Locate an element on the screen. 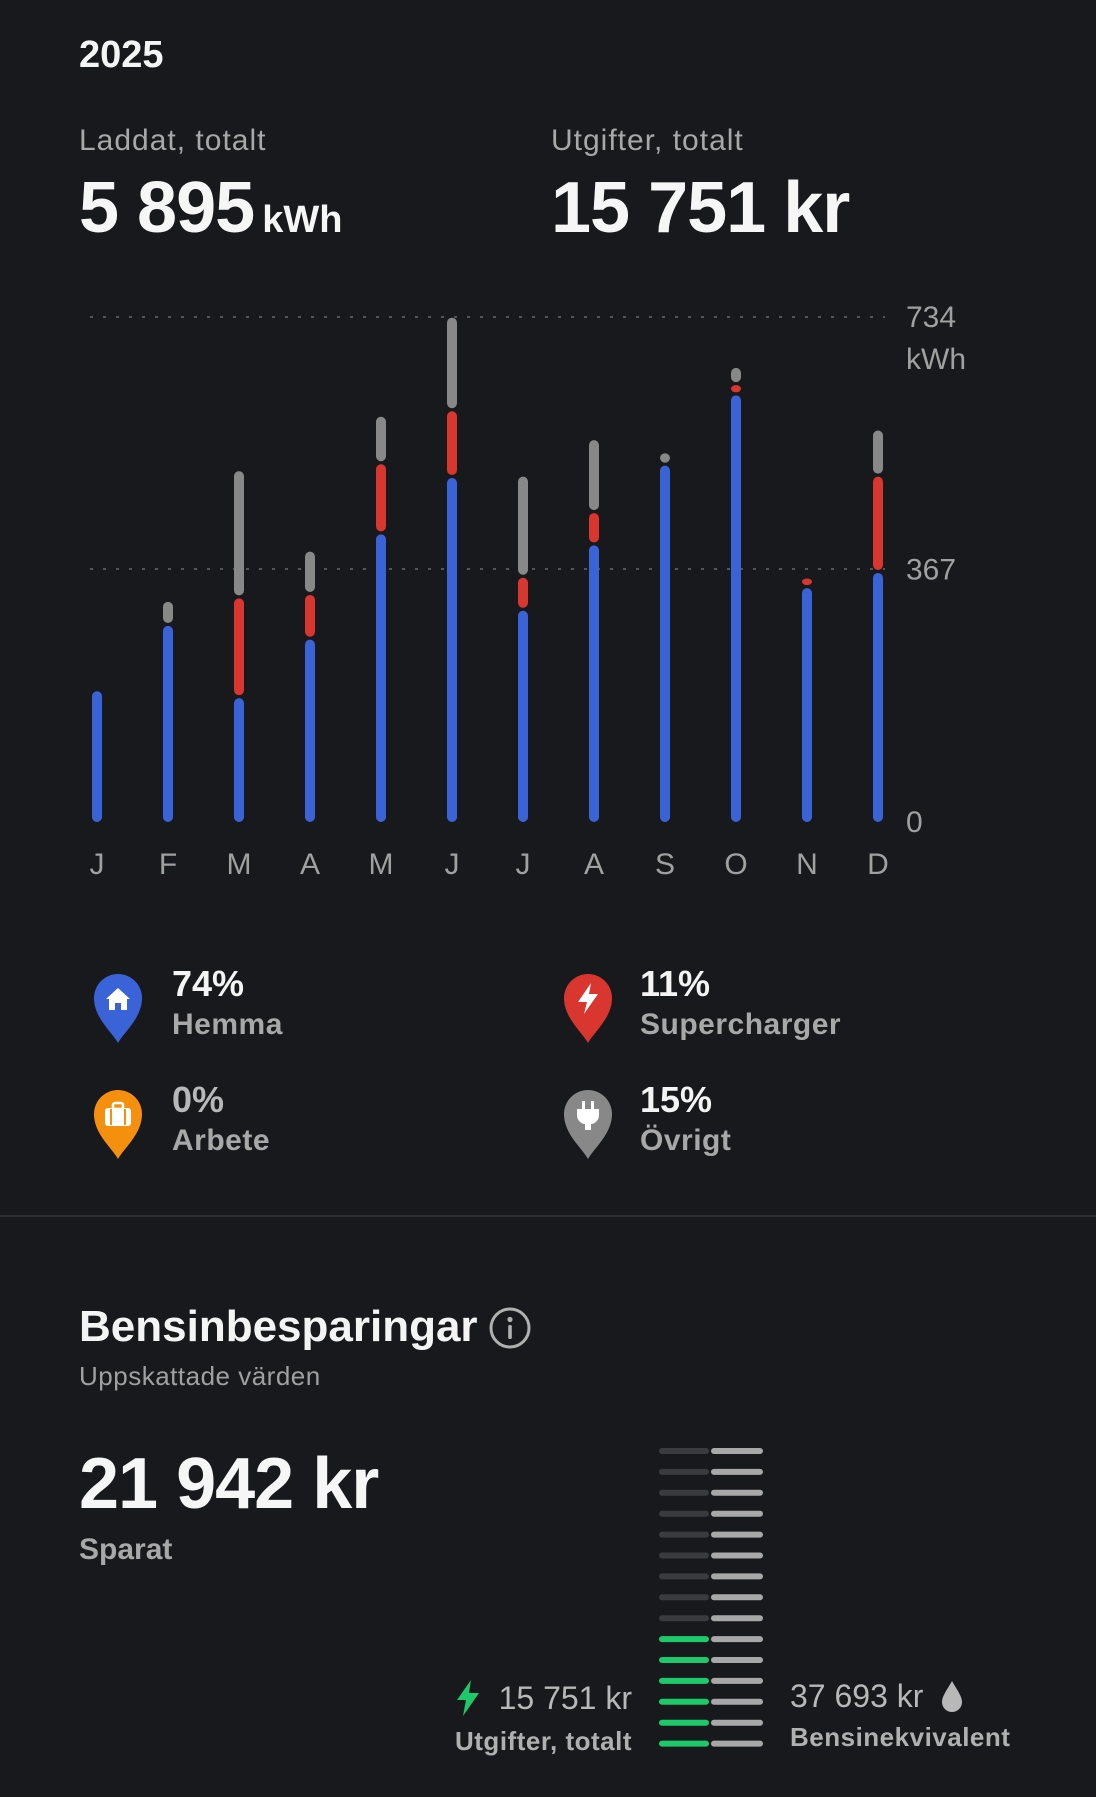 The width and height of the screenshot is (1096, 1797). y-unit-label: kWh is located at coordinates (936, 359).